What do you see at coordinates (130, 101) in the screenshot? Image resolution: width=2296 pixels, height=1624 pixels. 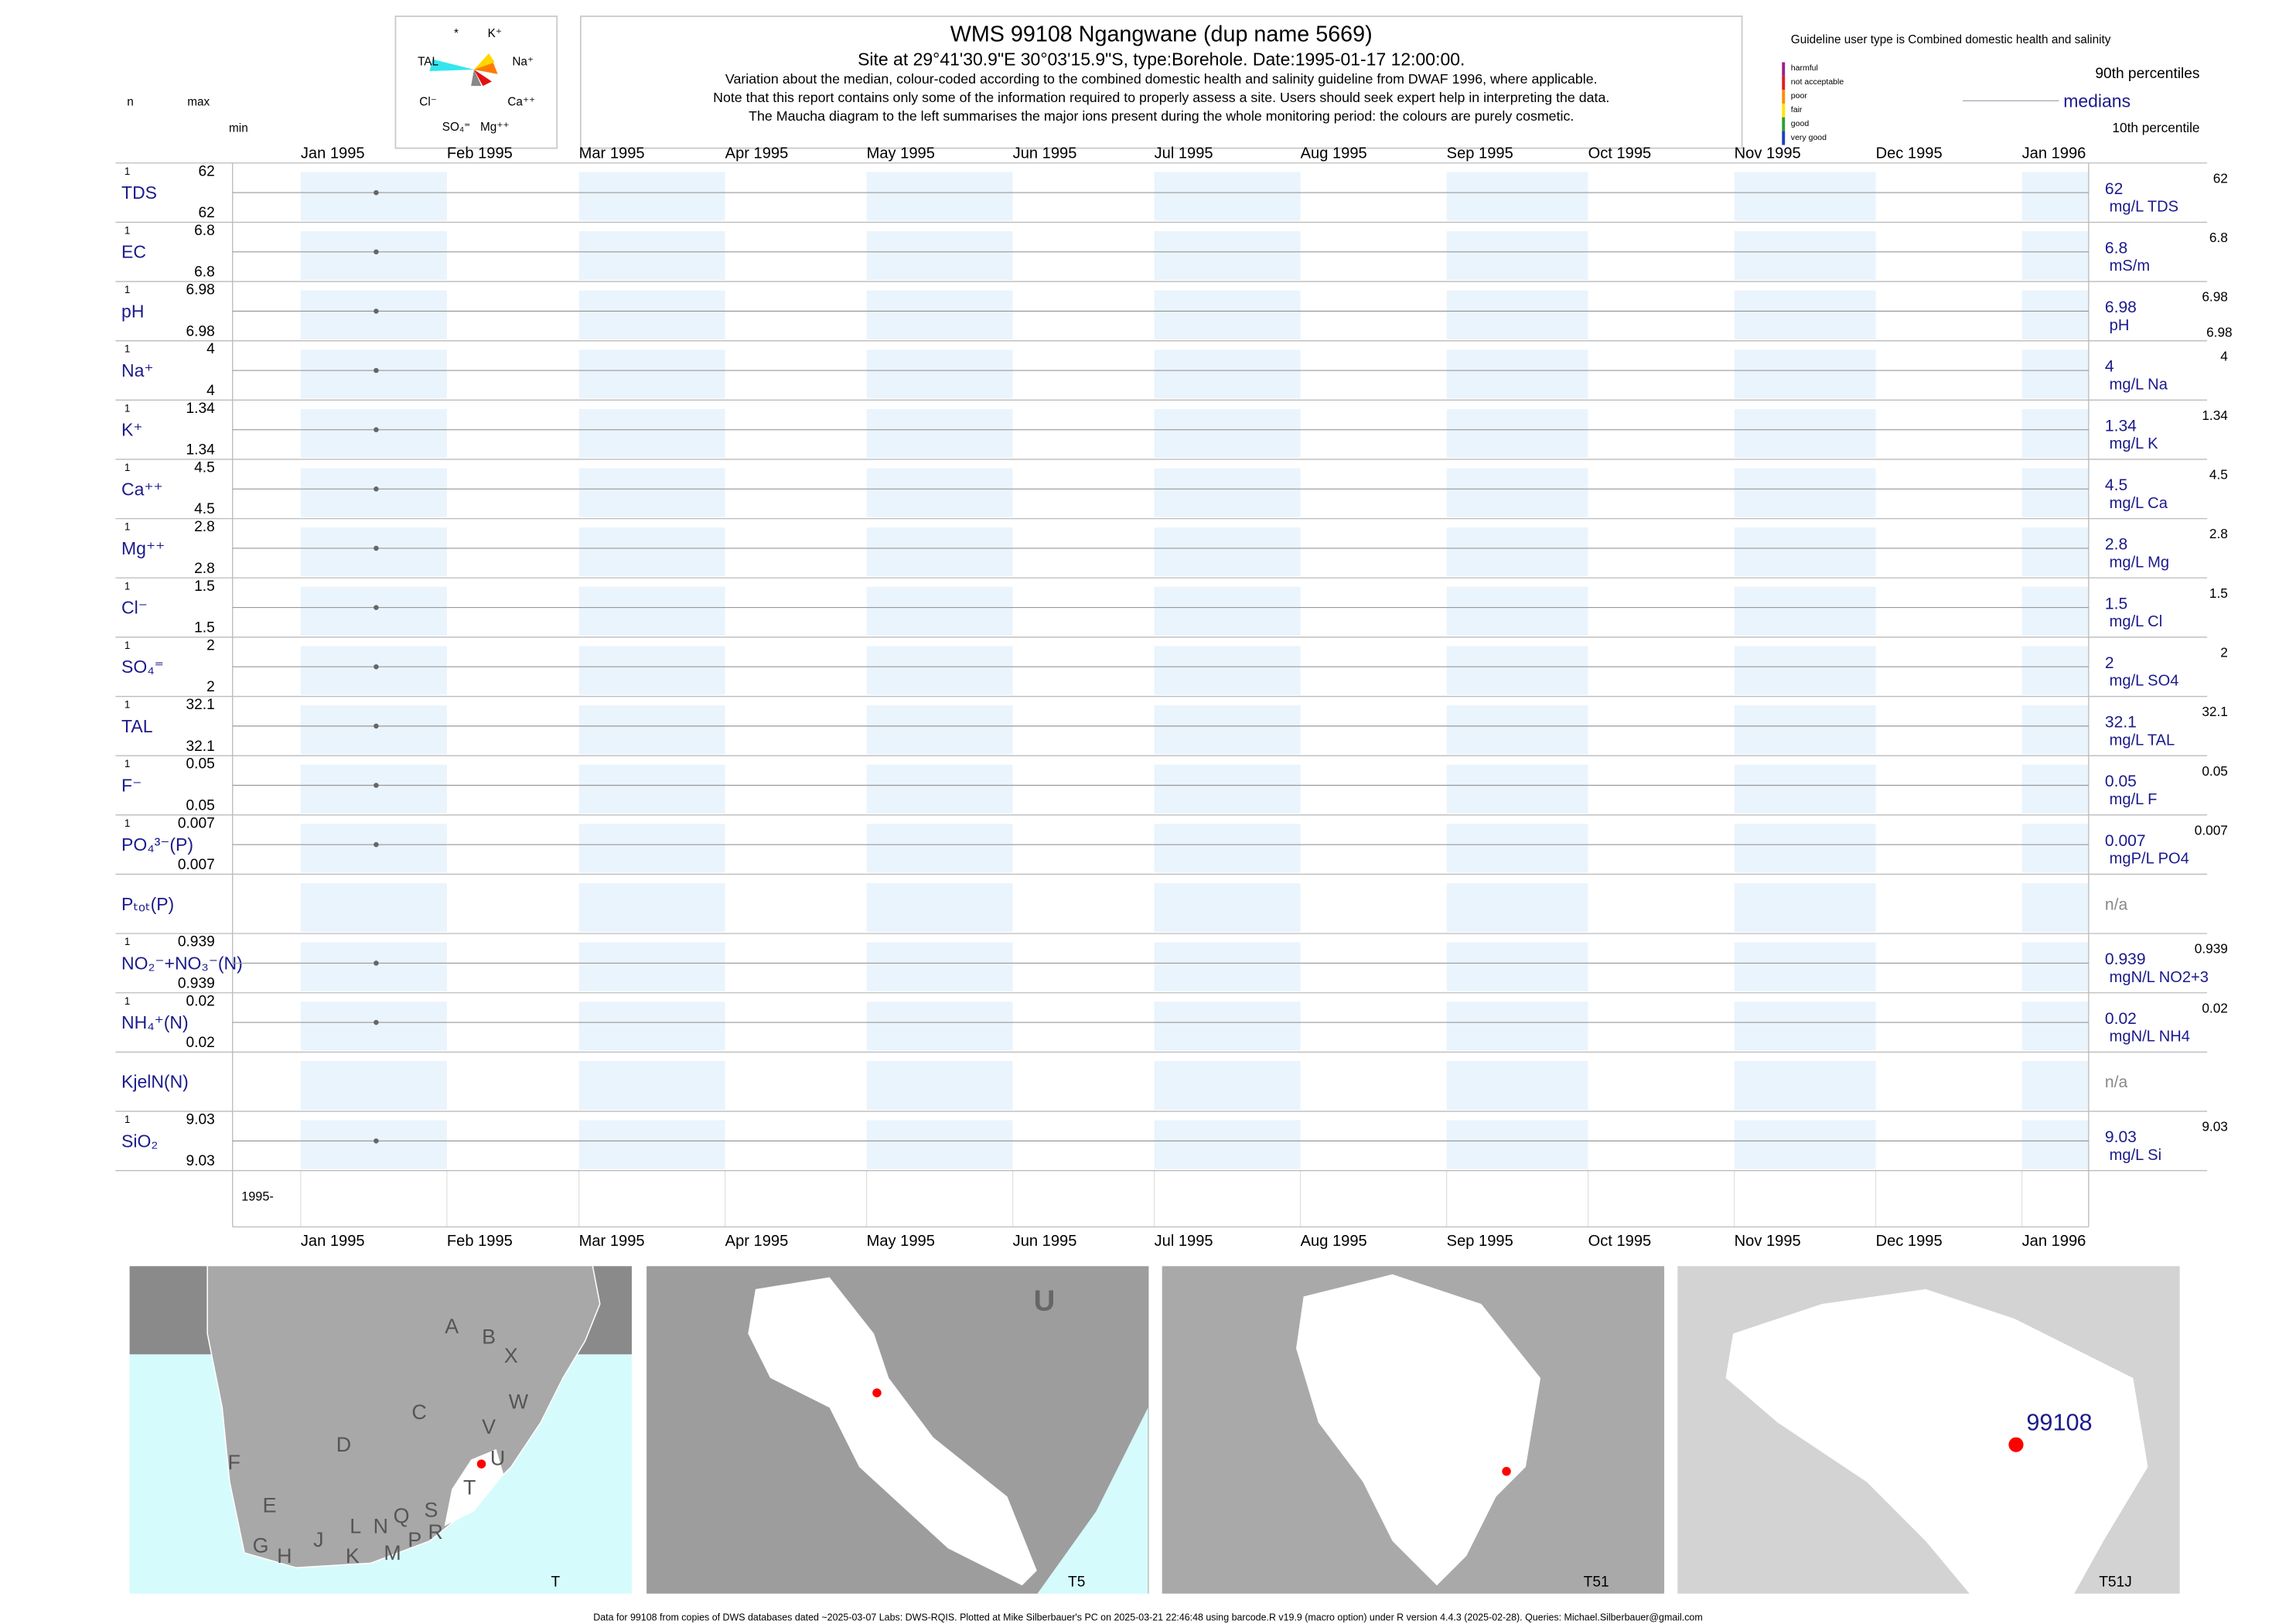 I see `row-header: n` at bounding box center [130, 101].